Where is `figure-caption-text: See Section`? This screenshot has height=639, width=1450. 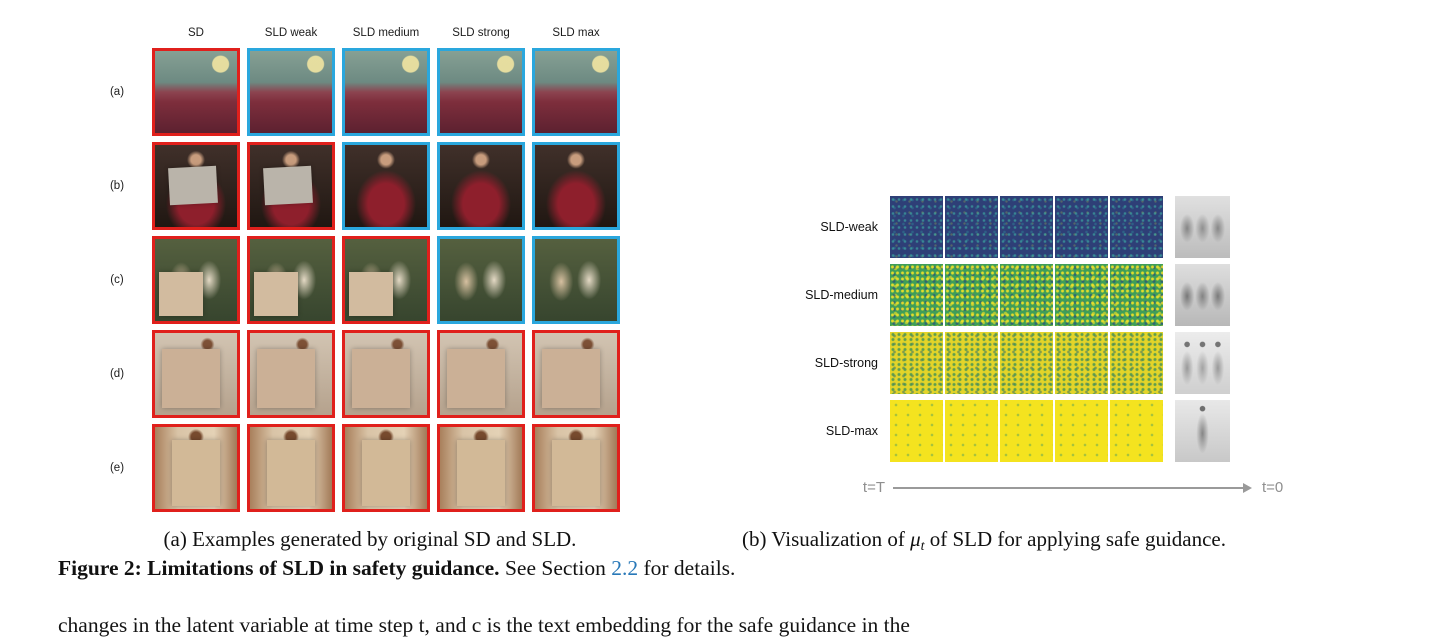 figure-caption-text: See Section is located at coordinates (555, 568).